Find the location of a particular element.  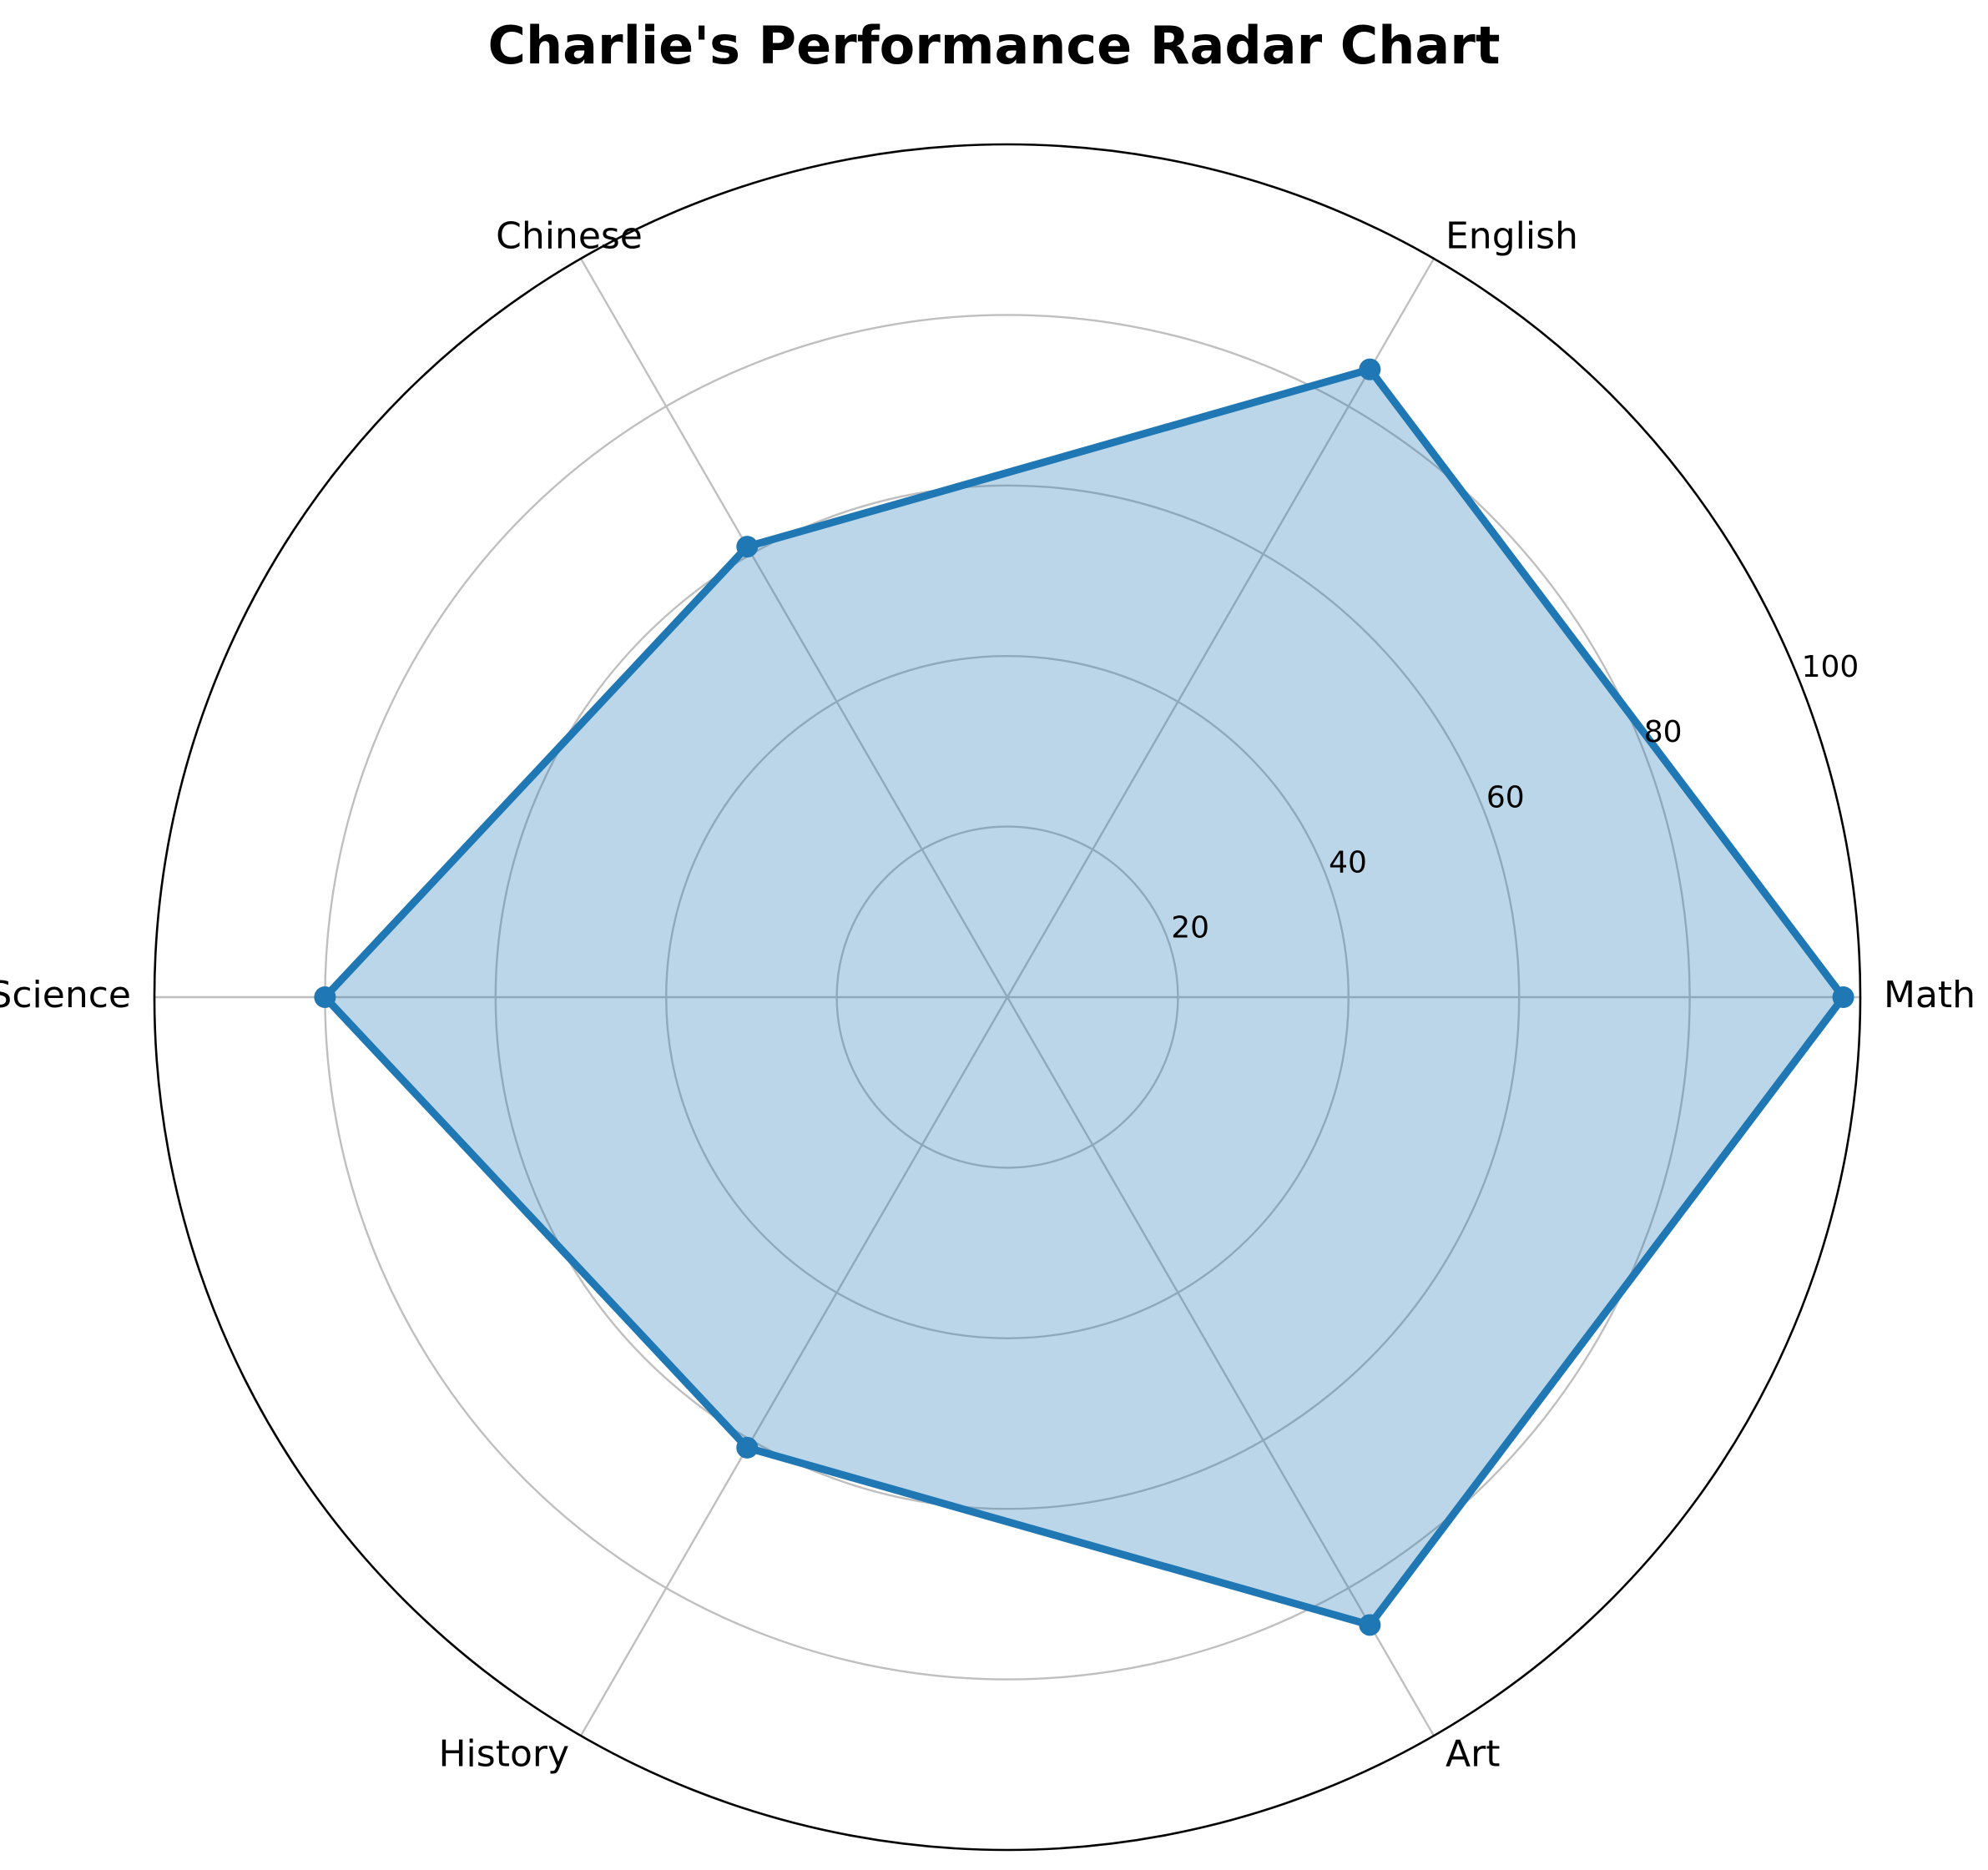

category-label-science: Science is located at coordinates (65, 995).